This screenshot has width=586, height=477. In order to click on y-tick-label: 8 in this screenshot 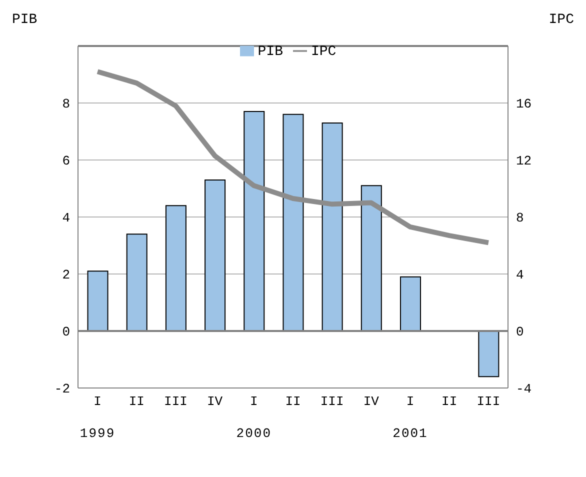, I will do `click(66, 104)`.